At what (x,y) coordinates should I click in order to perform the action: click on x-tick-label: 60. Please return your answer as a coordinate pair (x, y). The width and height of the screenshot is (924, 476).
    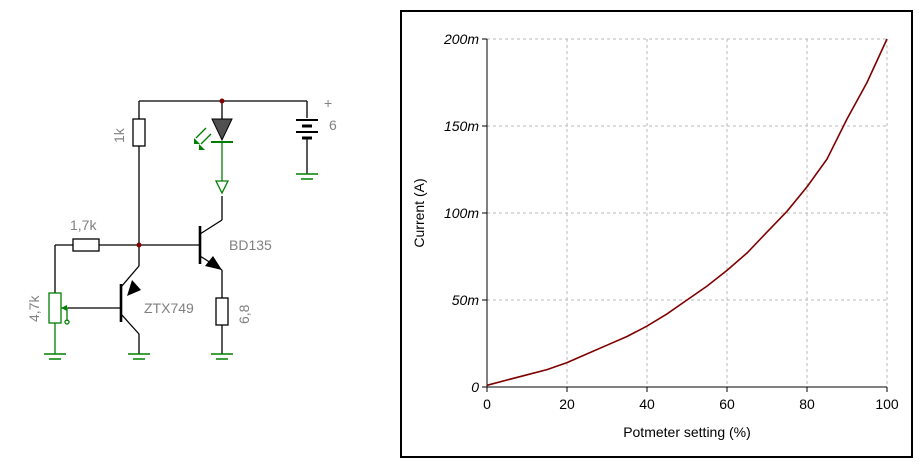
    Looking at the image, I should click on (727, 404).